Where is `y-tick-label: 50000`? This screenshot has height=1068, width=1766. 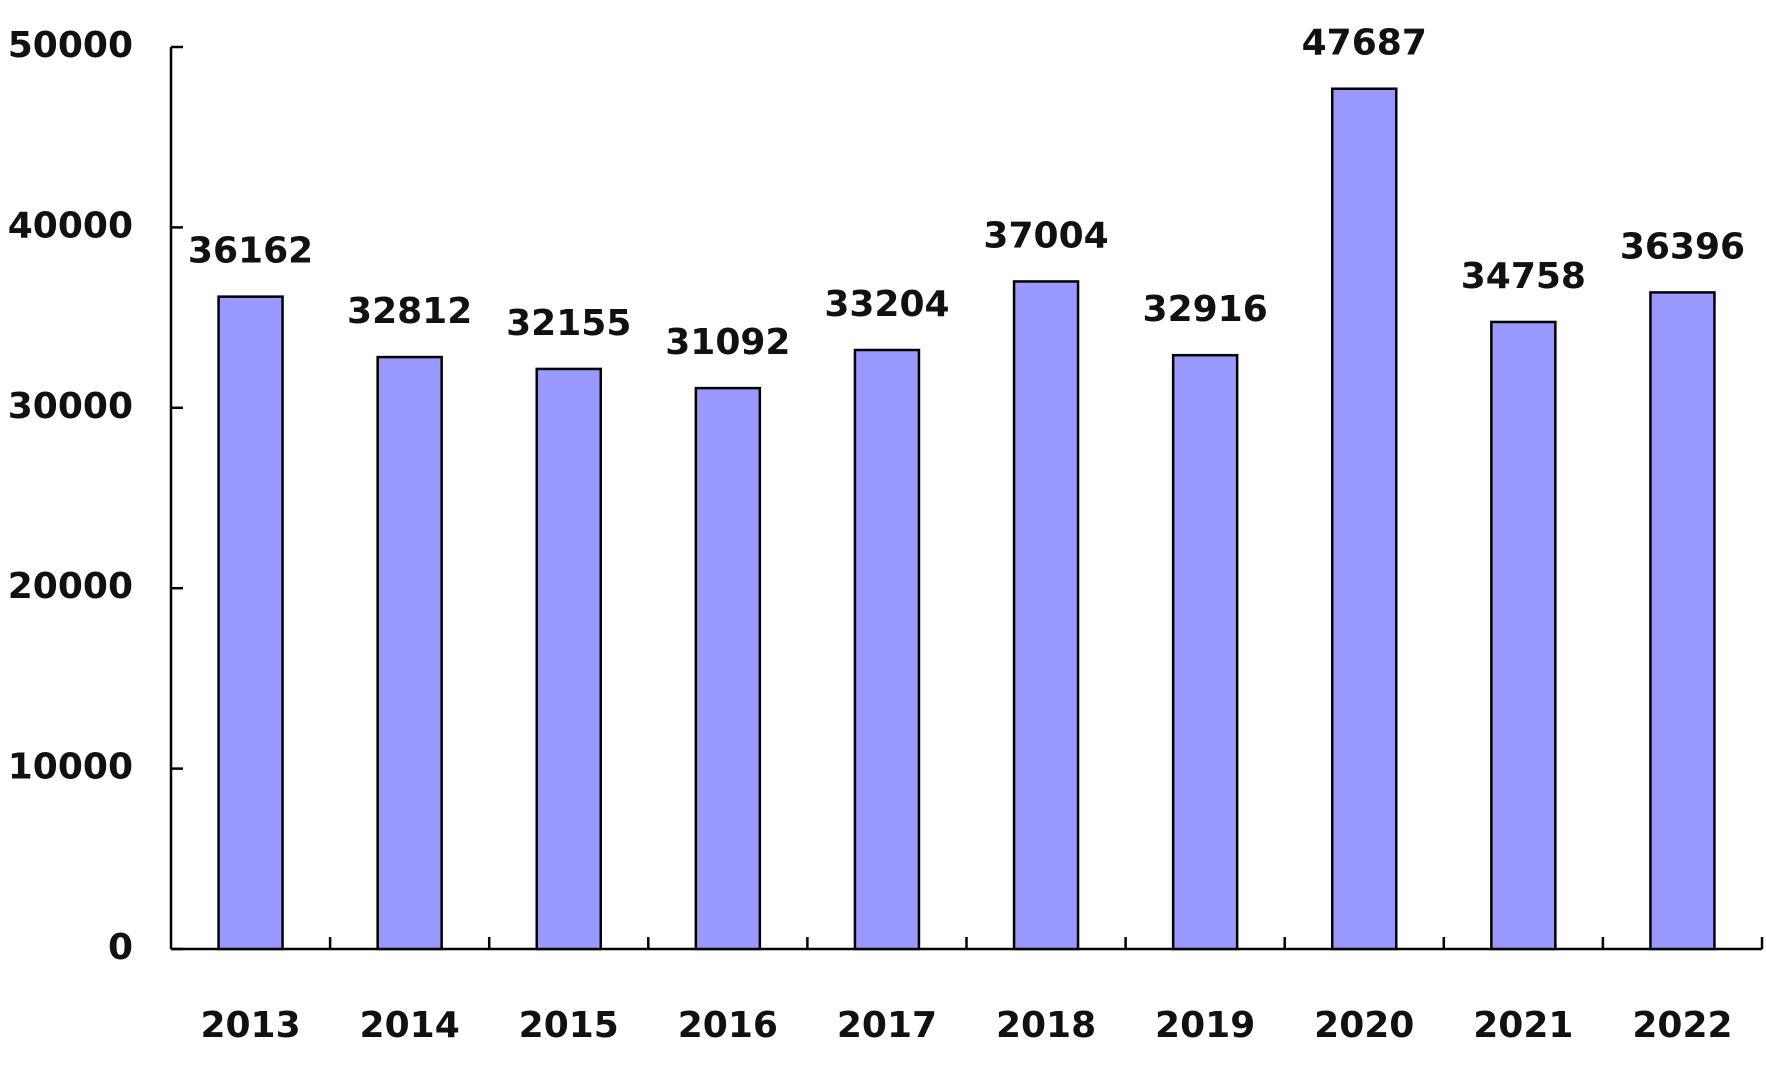 y-tick-label: 50000 is located at coordinates (70, 45).